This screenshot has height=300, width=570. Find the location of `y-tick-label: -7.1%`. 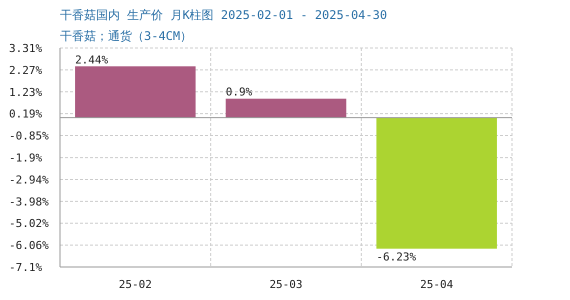

y-tick-label: -7.1% is located at coordinates (25, 267).